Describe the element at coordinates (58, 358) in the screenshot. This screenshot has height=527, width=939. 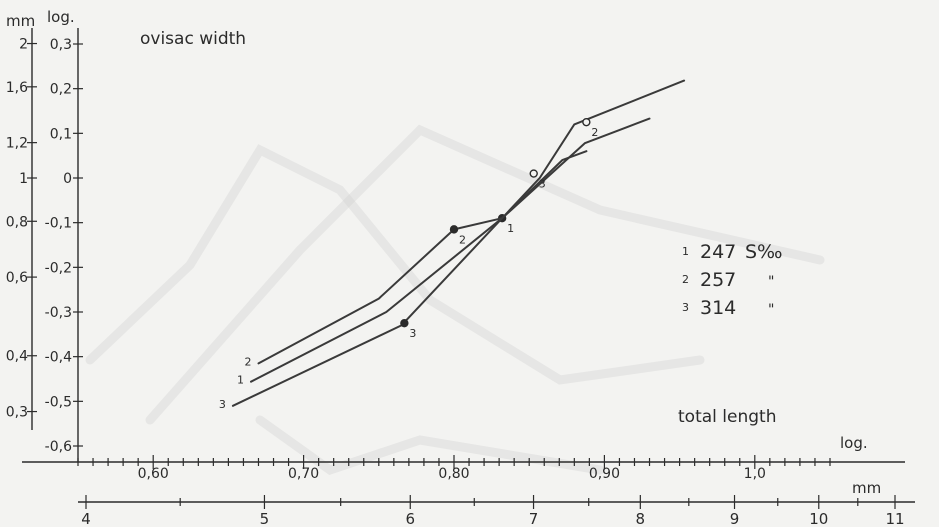
I see `y-log-tick-label: -0,4` at that location.